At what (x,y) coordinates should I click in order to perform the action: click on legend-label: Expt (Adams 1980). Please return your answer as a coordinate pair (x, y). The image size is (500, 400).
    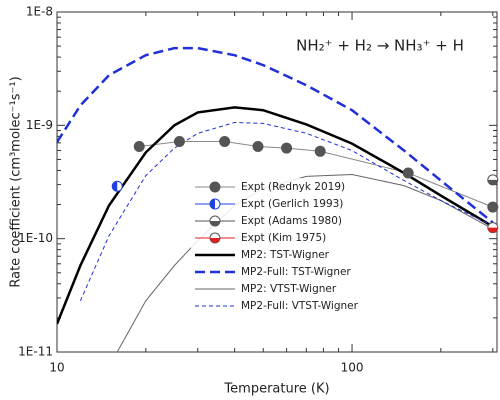
    Looking at the image, I should click on (291, 221).